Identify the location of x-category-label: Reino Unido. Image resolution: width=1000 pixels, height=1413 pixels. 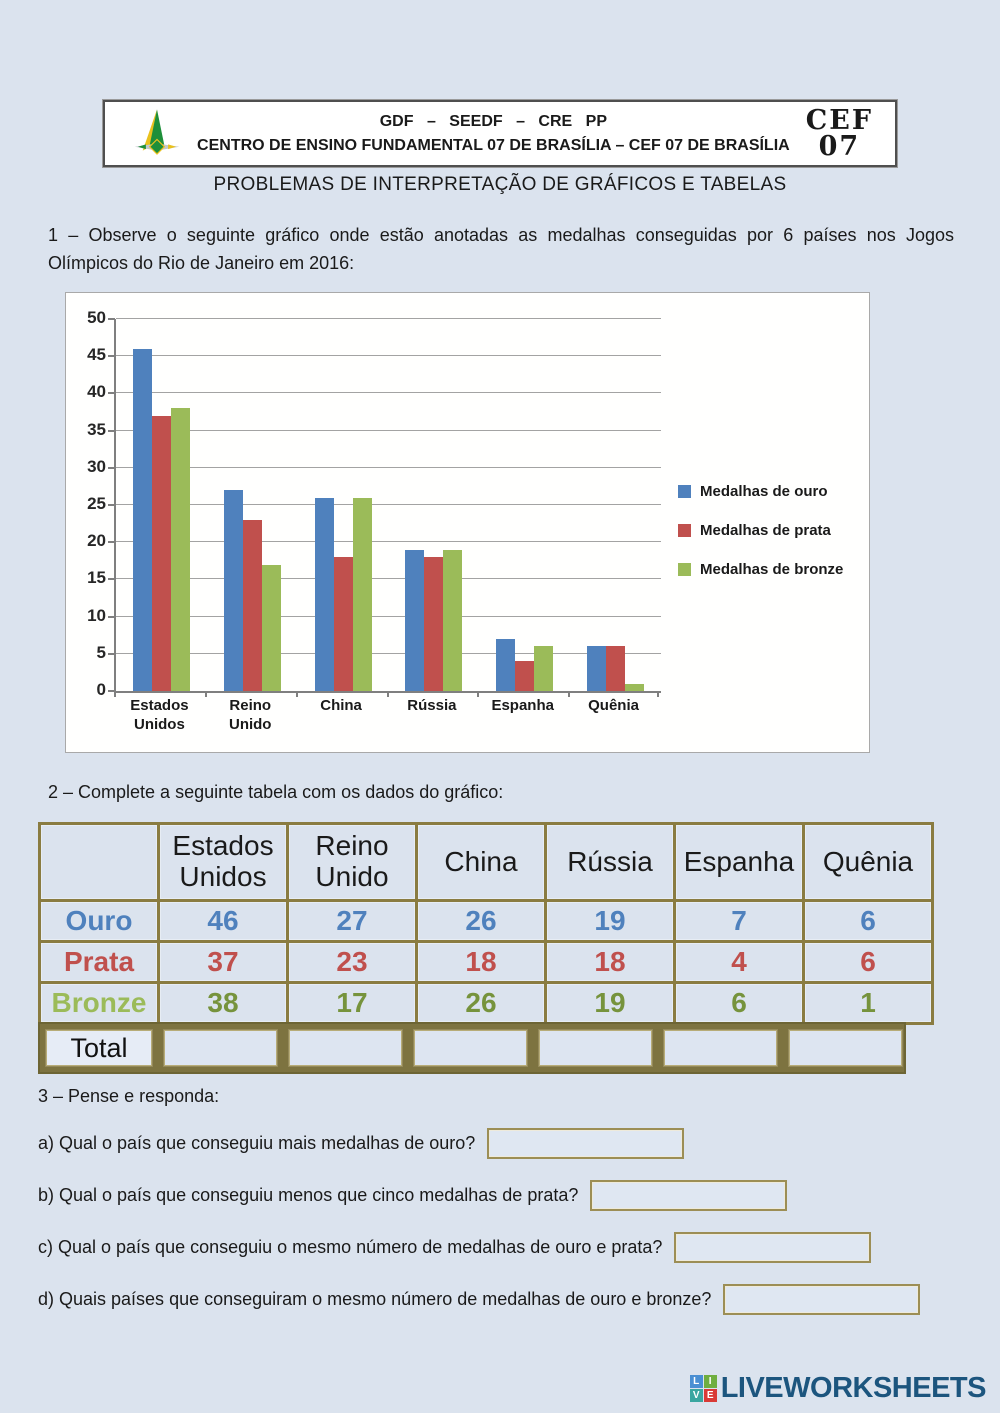
(250, 715).